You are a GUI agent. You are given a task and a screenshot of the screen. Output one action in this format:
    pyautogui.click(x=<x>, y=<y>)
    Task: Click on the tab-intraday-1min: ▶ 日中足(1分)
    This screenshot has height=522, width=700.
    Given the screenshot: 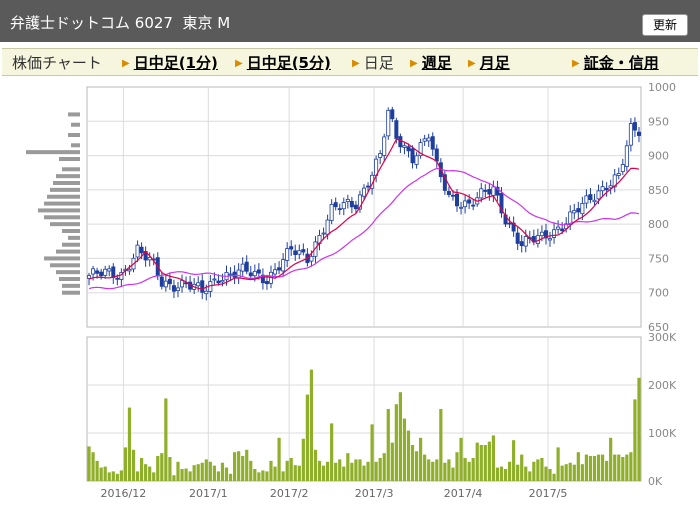 What is the action you would take?
    pyautogui.click(x=170, y=62)
    